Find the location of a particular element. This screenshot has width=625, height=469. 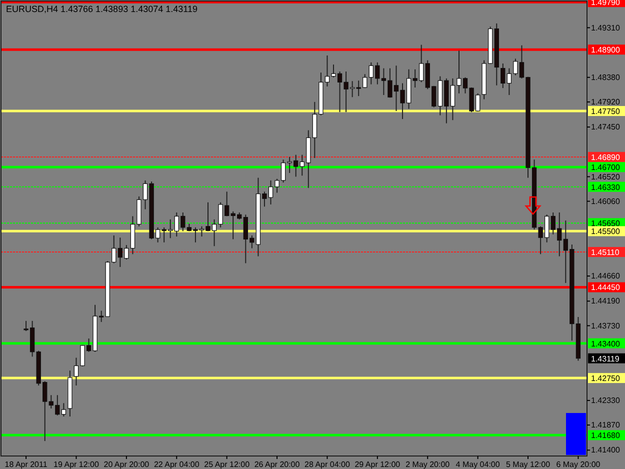

y-tick-label: 1.41400 is located at coordinates (605, 450).